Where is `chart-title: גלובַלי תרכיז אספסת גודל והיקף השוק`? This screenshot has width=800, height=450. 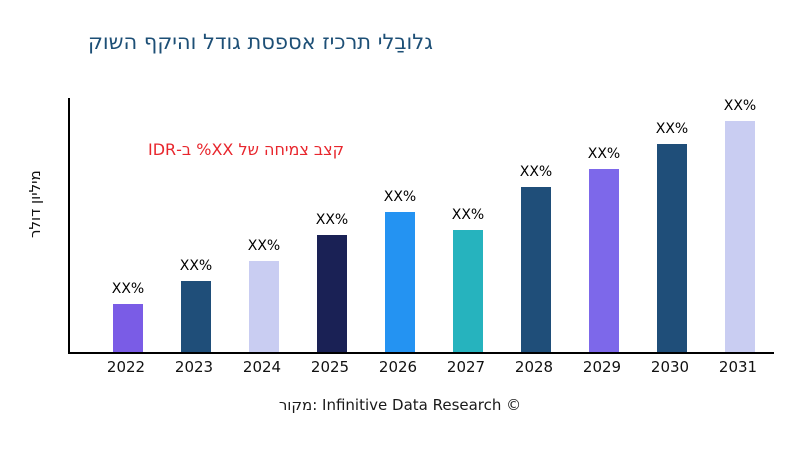
chart-title: גלובַלי תרכיז אספסת גודל והיקף השוק is located at coordinates (260, 42).